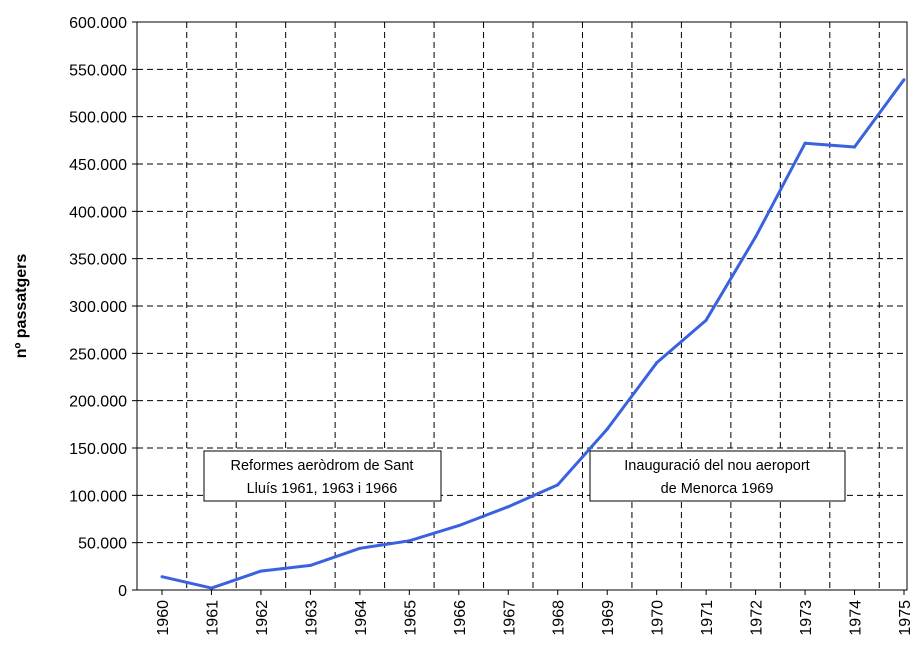  I want to click on x-tick-label: 1972, so click(757, 618).